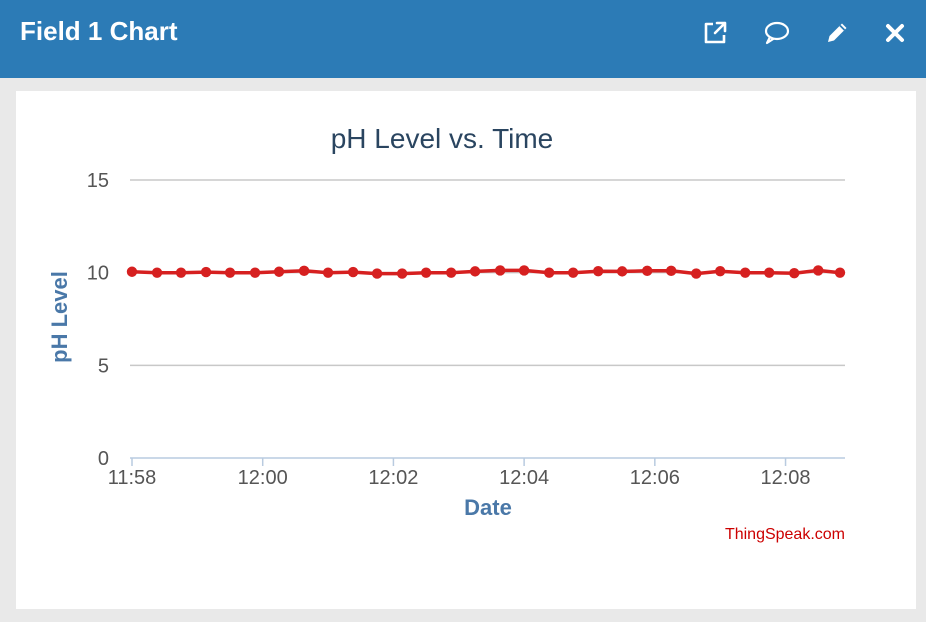  I want to click on thingspeak-credit-link: ThingSpeak.com, so click(785, 534).